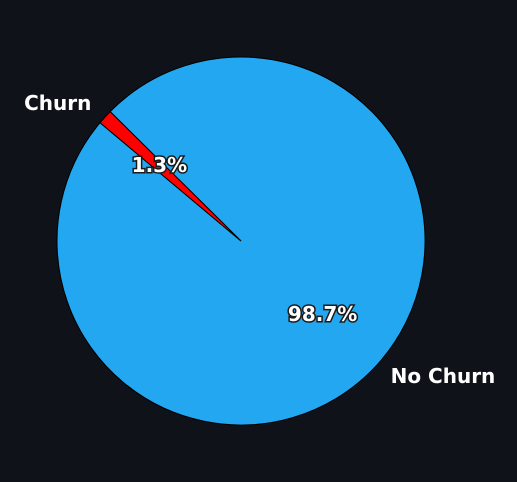 The width and height of the screenshot is (517, 482). Describe the element at coordinates (159, 165) in the screenshot. I see `percent-label: 1.3%` at that location.